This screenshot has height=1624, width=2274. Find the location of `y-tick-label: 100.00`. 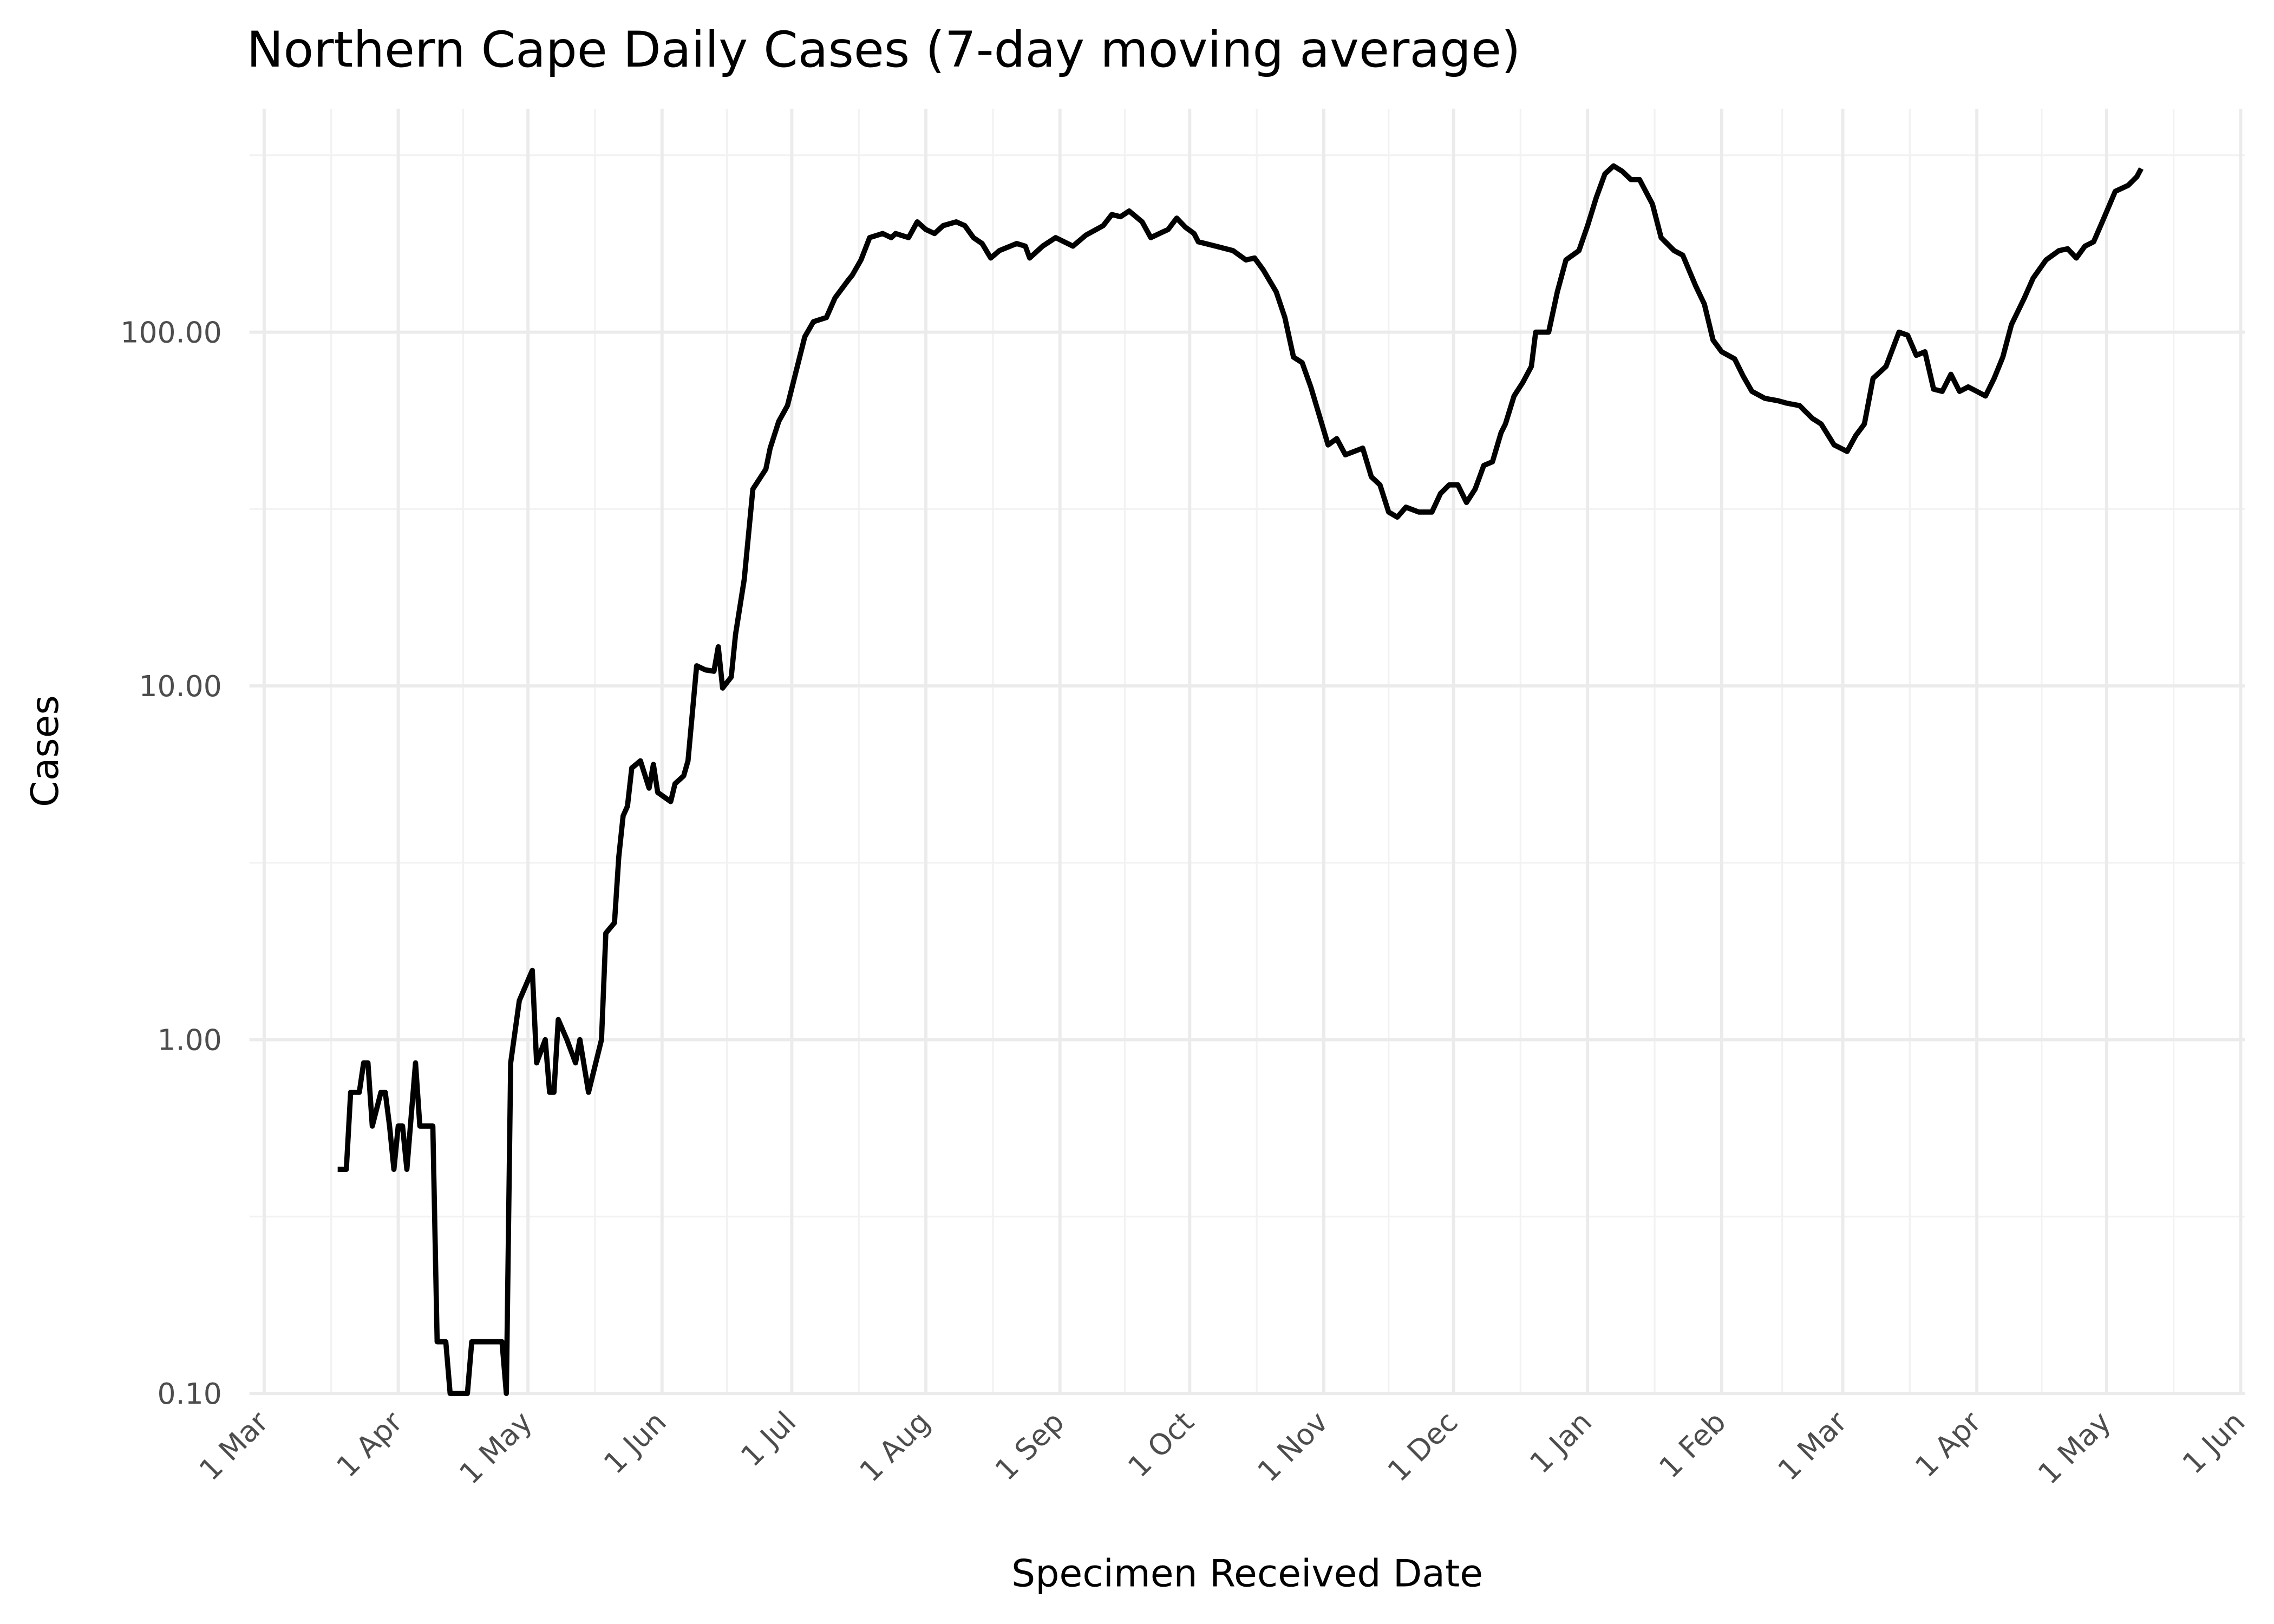

y-tick-label: 100.00 is located at coordinates (171, 332).